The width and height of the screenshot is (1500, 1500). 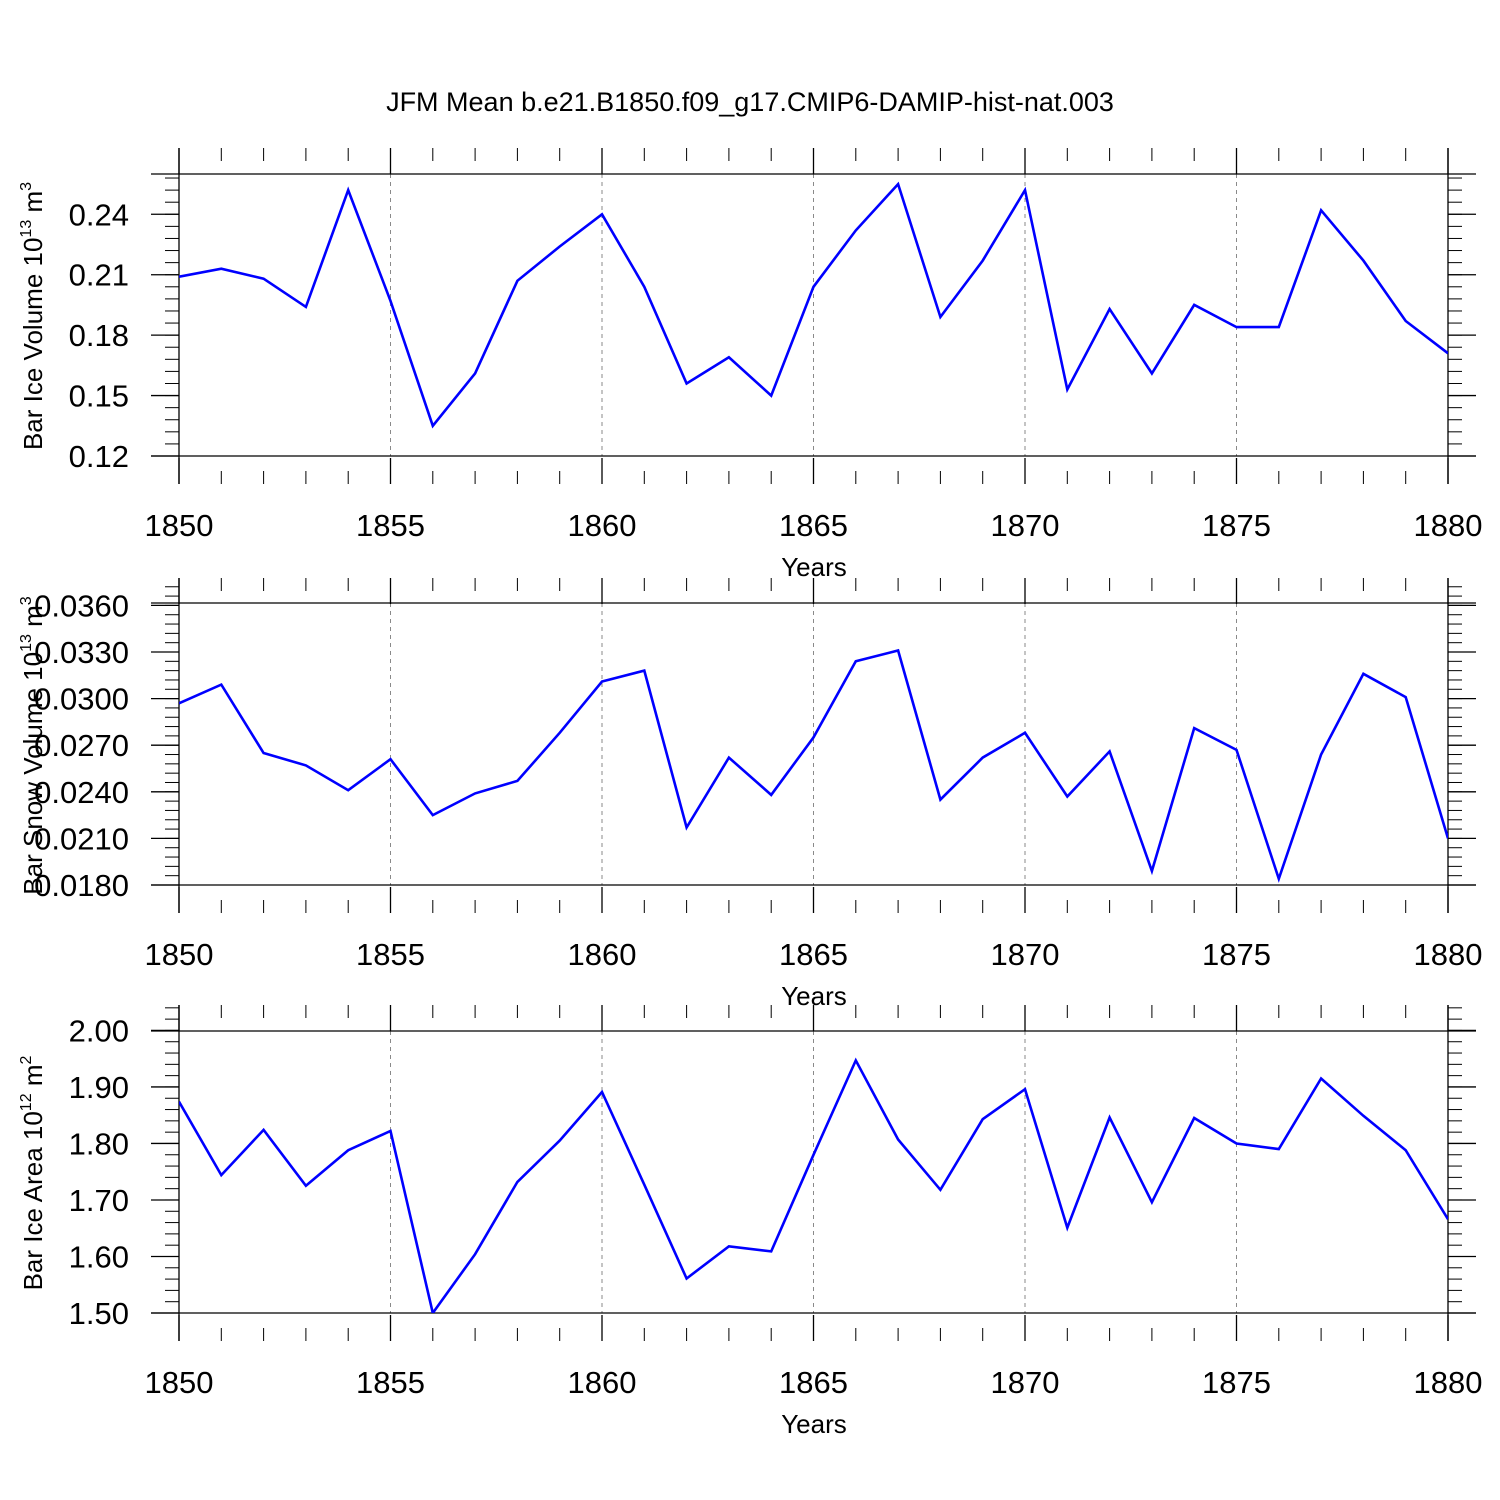 What do you see at coordinates (99, 1200) in the screenshot?
I see `y-tick-label: 1.70` at bounding box center [99, 1200].